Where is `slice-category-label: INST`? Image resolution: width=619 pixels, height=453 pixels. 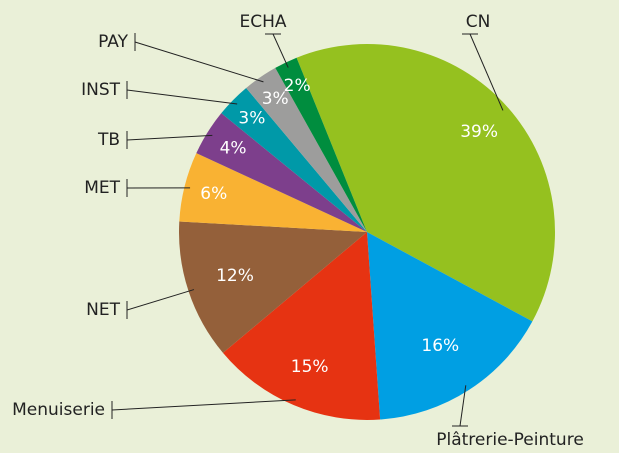
slice-category-label: INST is located at coordinates (101, 90).